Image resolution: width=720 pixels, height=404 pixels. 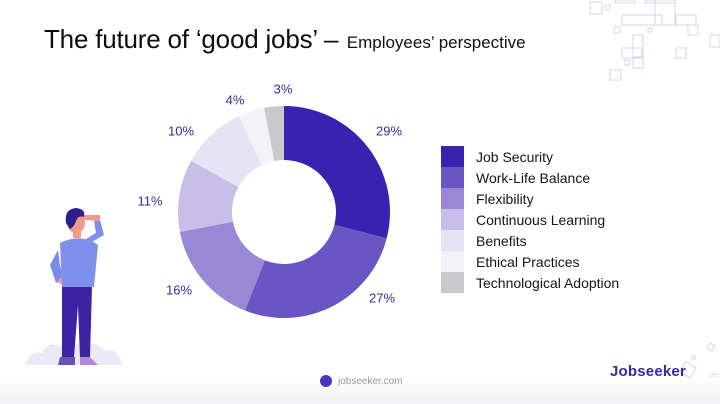 I want to click on donut-slice-continuous-learning, so click(x=208, y=196).